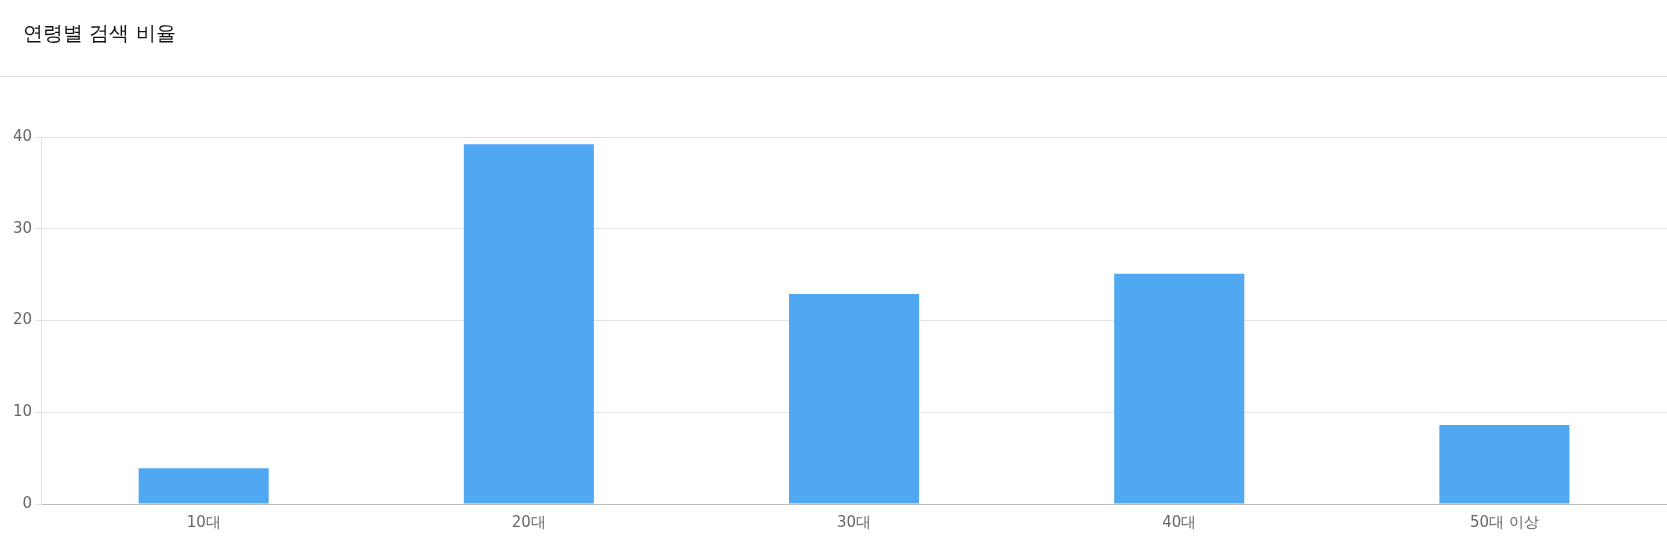  Describe the element at coordinates (27, 502) in the screenshot. I see `y-tick-label: 0` at that location.